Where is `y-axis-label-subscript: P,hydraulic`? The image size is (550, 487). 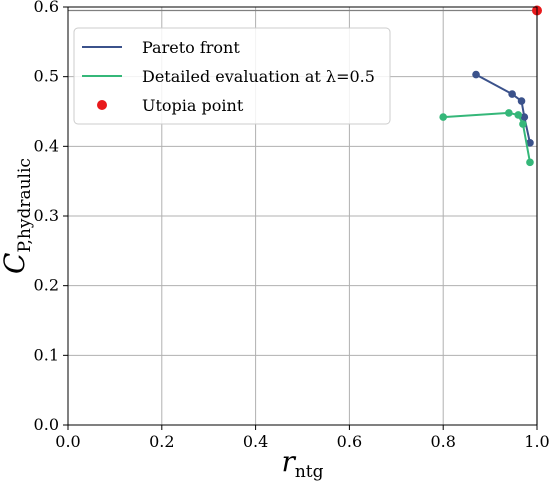 y-axis-label-subscript: P,hydraulic is located at coordinates (25, 205).